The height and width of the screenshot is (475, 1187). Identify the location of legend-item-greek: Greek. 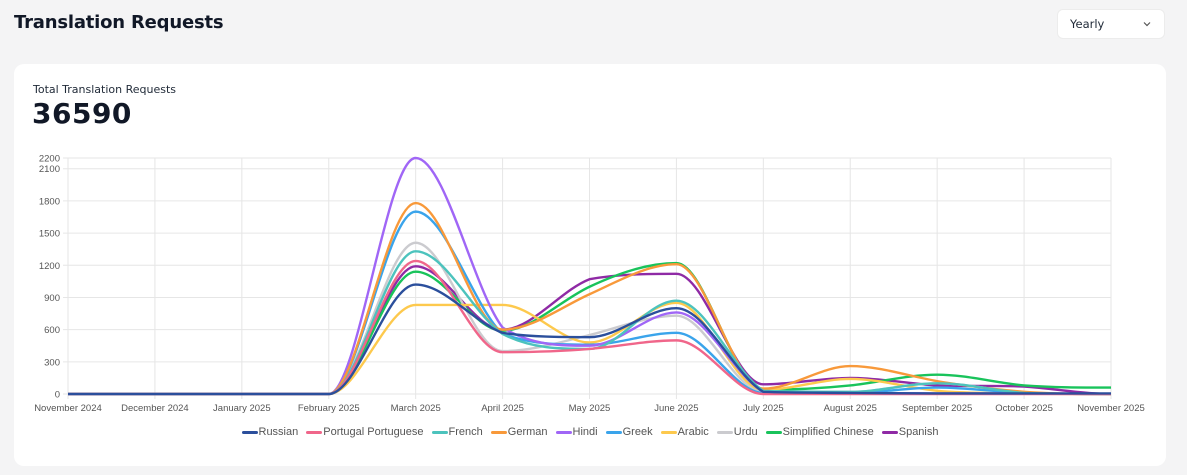
(629, 432).